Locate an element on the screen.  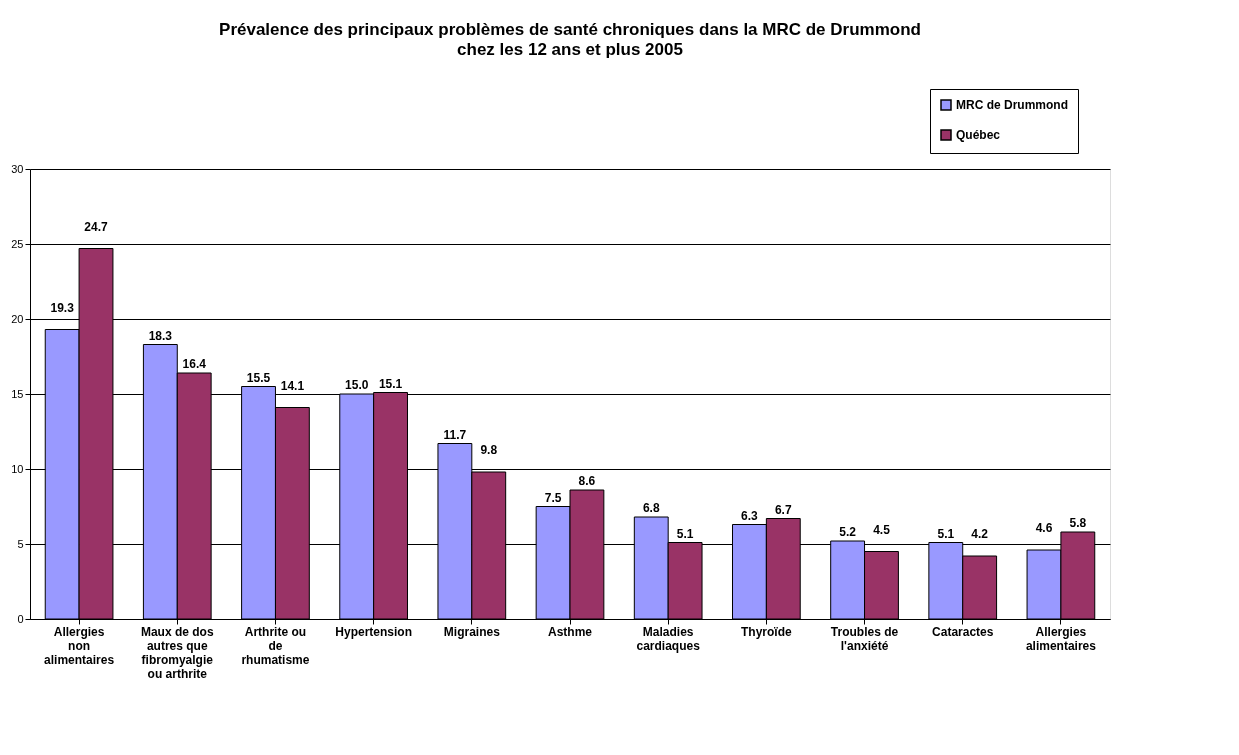
x-tick-label: Migraines is located at coordinates (472, 631).